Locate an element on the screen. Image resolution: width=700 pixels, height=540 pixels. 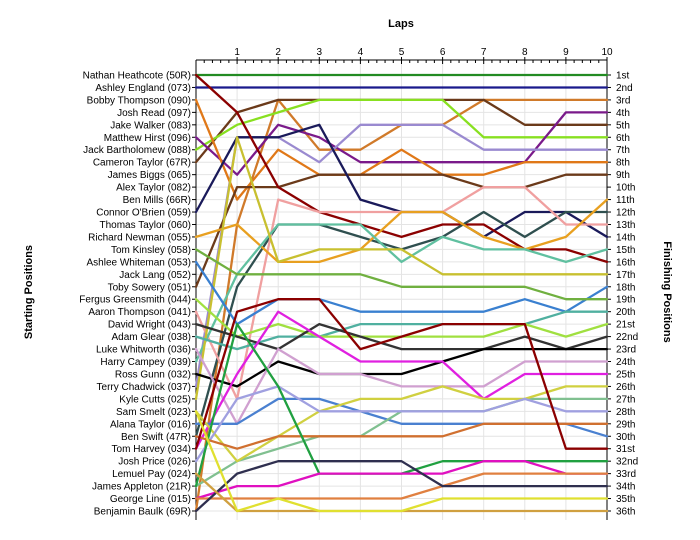
finishing-position-label: 21st is located at coordinates (625, 325).